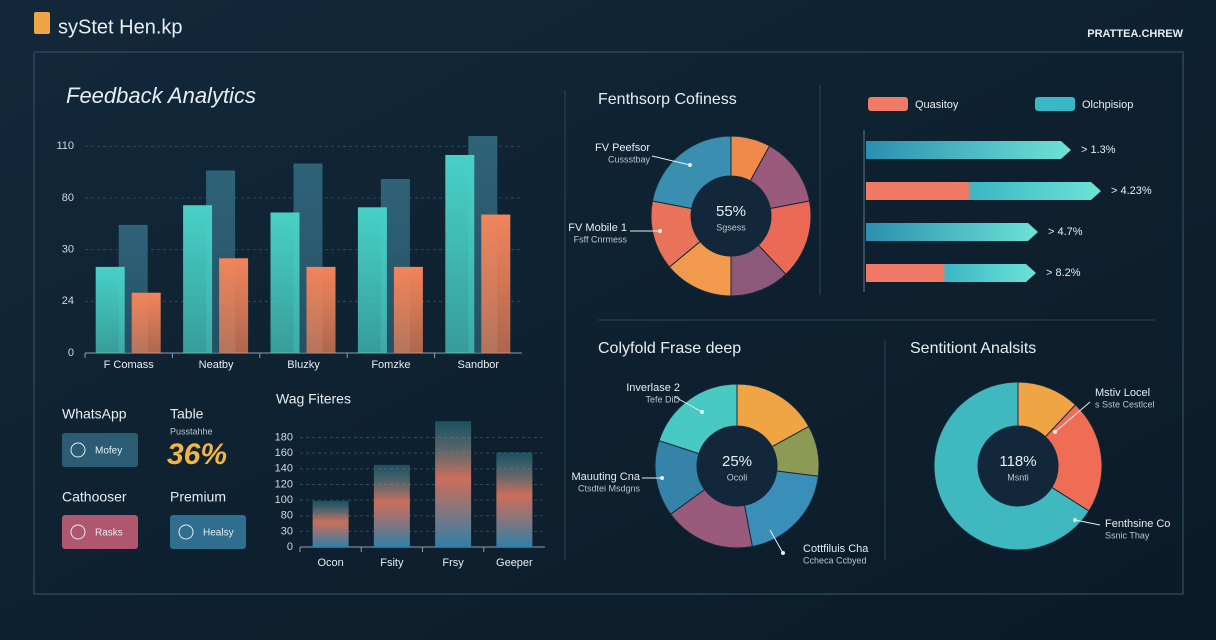  Describe the element at coordinates (129, 365) in the screenshot. I see `x-tick-label: F Comass` at that location.